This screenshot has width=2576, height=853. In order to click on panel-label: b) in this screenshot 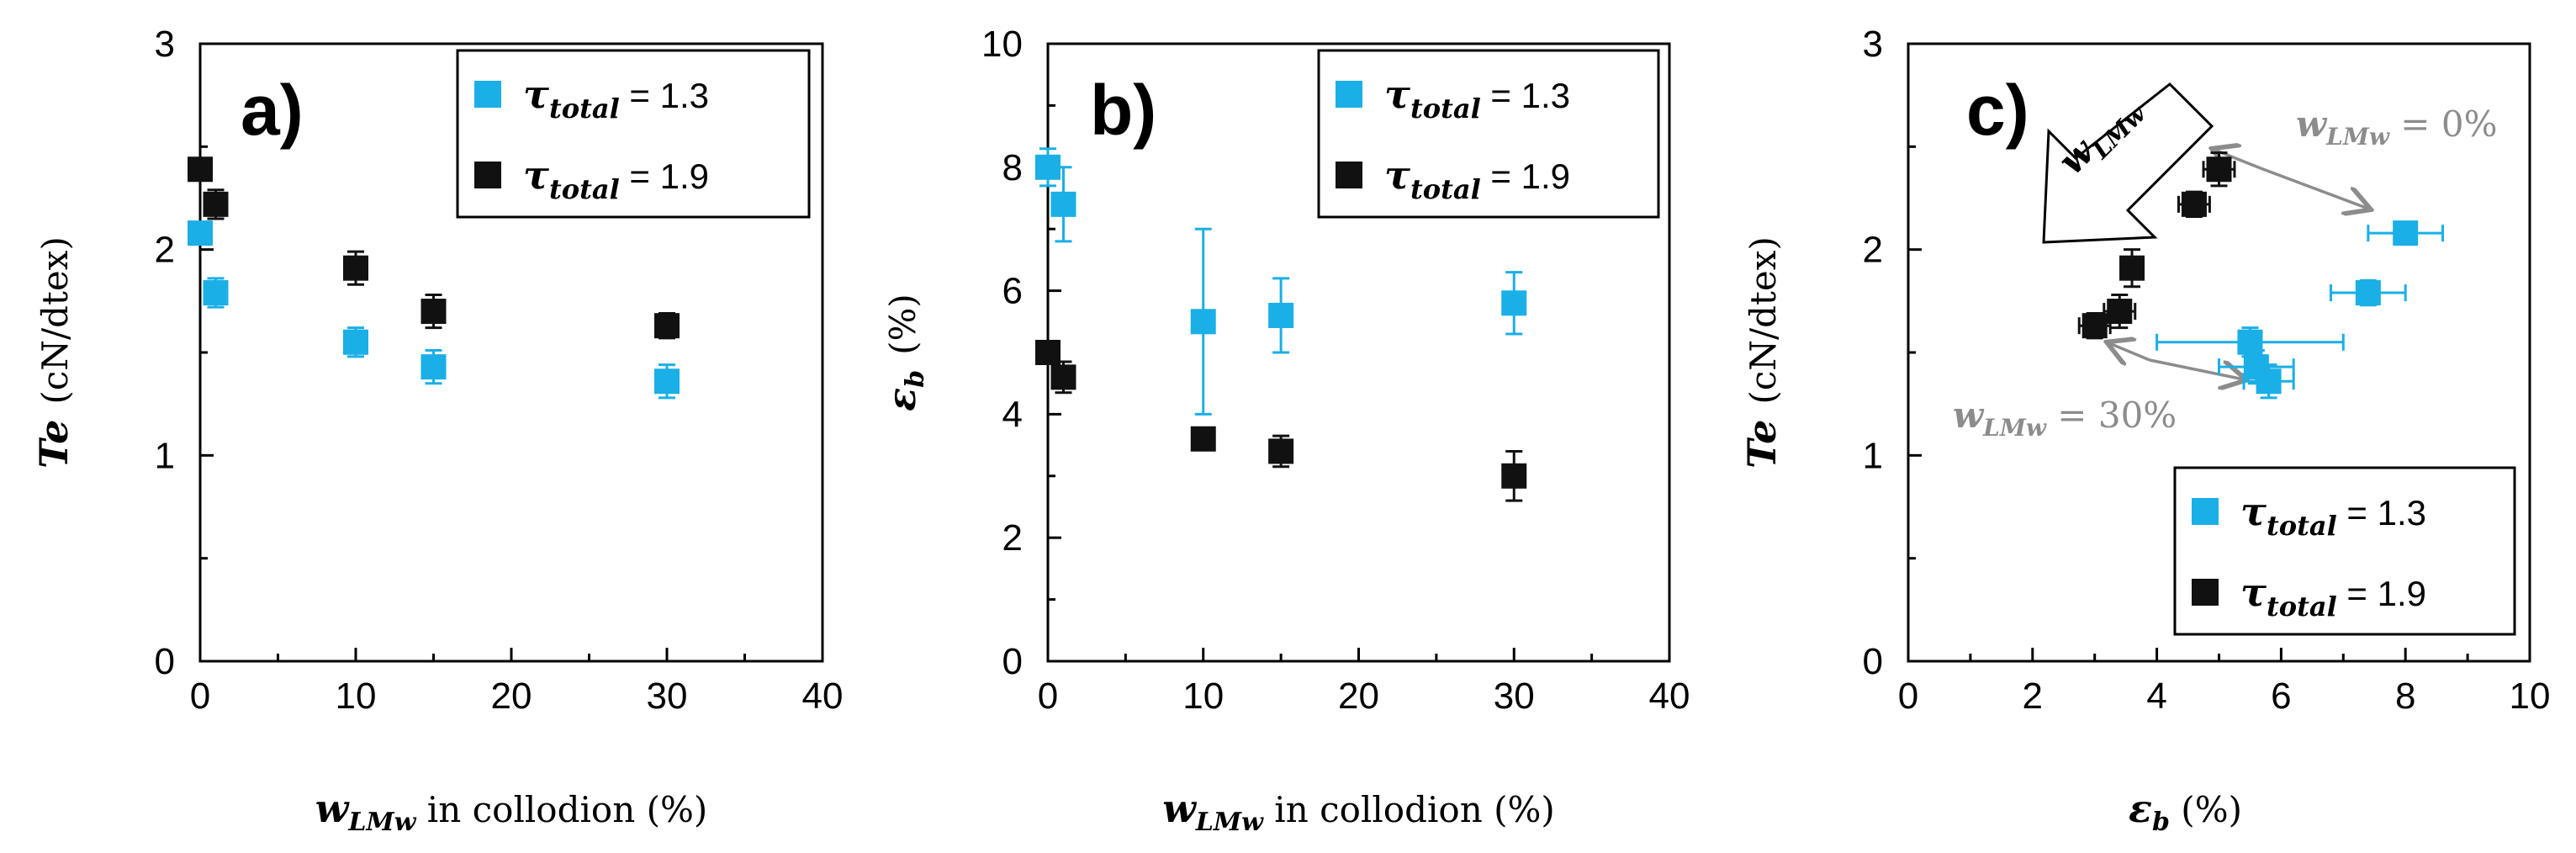, I will do `click(1123, 110)`.